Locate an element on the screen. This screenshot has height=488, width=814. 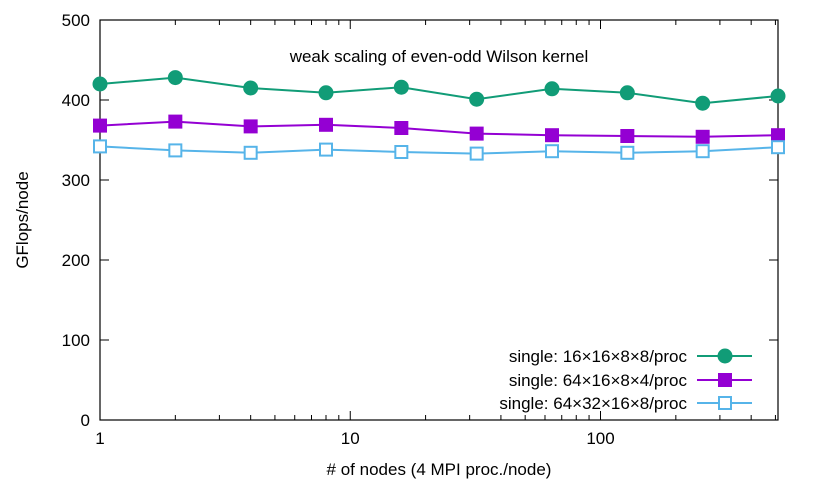
legend-label: single: 16×16×8×8/proc is located at coordinates (598, 356).